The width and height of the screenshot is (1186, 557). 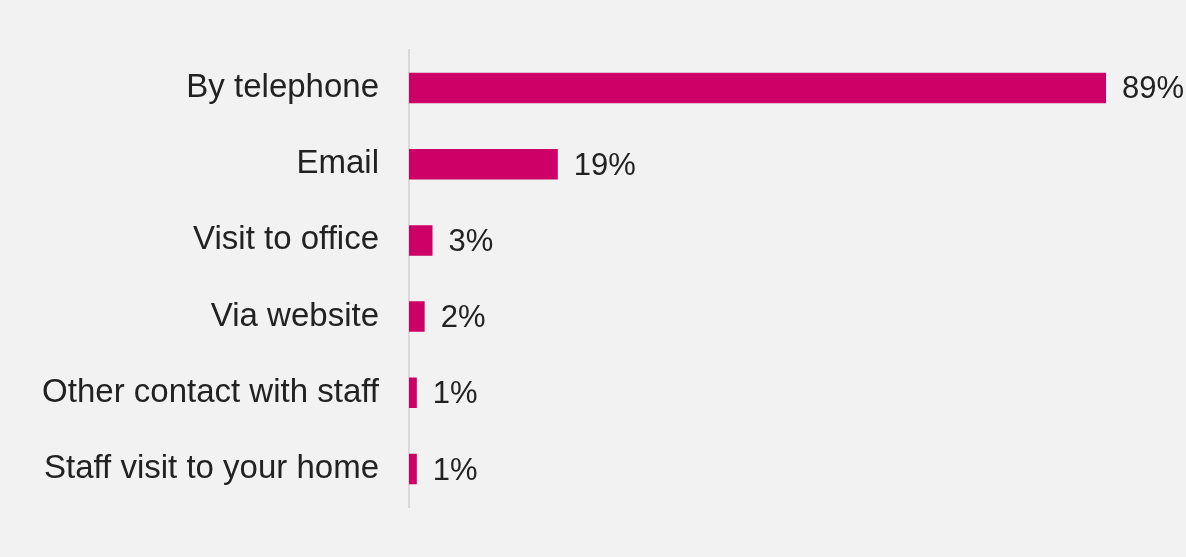 I want to click on y-tick-label: Via website, so click(x=294, y=314).